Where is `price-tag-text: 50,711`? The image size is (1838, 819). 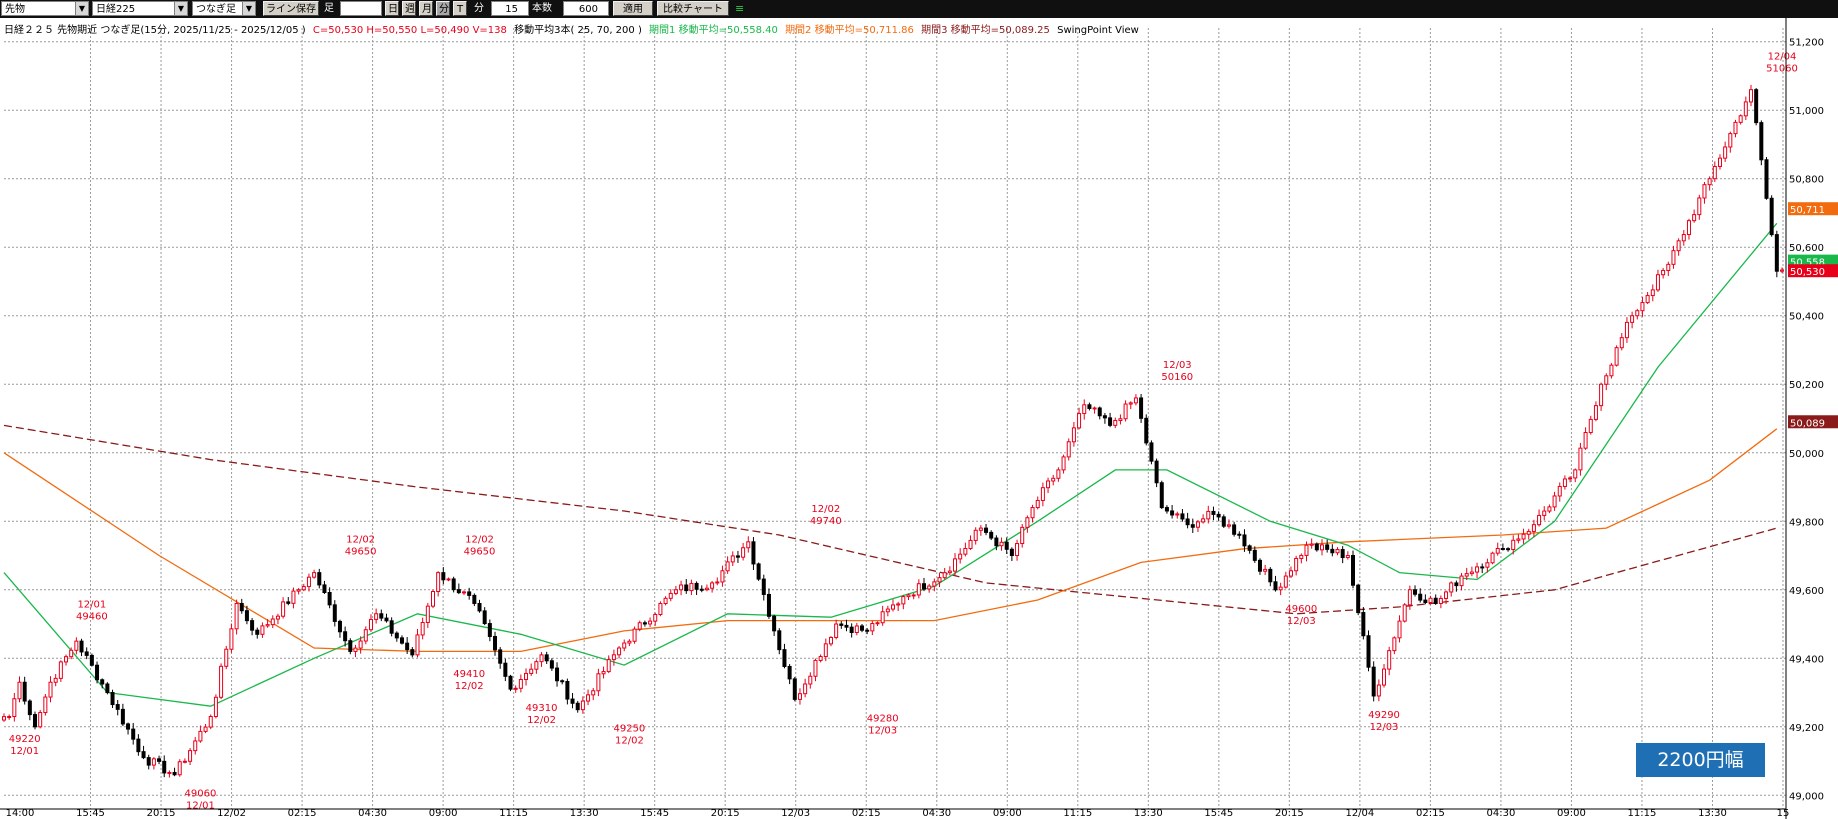 price-tag-text: 50,711 is located at coordinates (1807, 210).